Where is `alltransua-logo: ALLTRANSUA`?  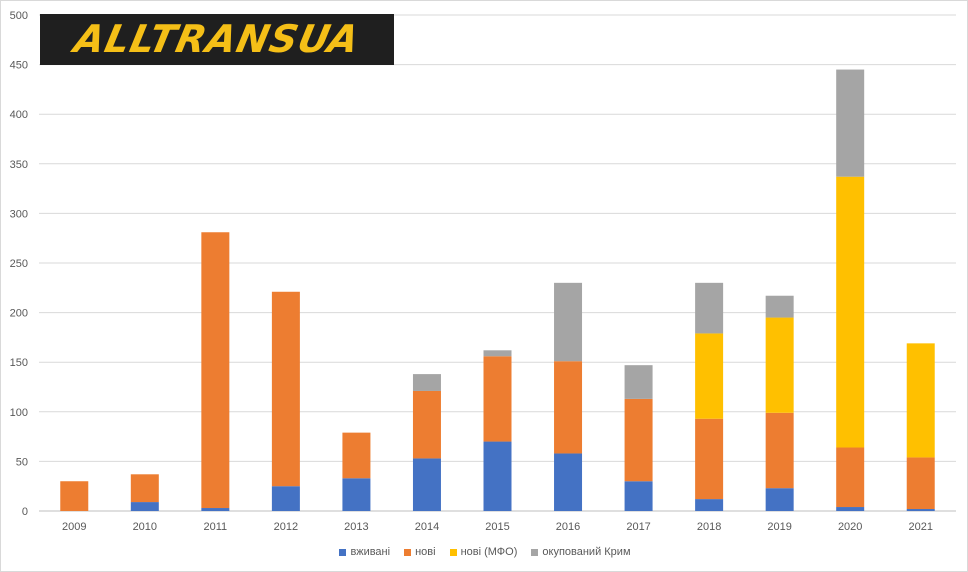 alltransua-logo: ALLTRANSUA is located at coordinates (217, 39).